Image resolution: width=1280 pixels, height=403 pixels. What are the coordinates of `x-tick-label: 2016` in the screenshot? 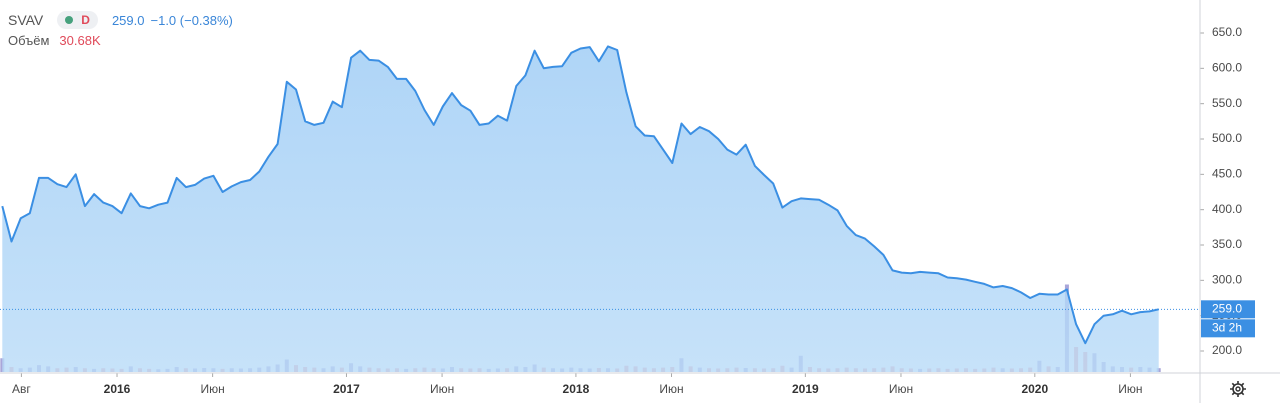 It's located at (117, 389).